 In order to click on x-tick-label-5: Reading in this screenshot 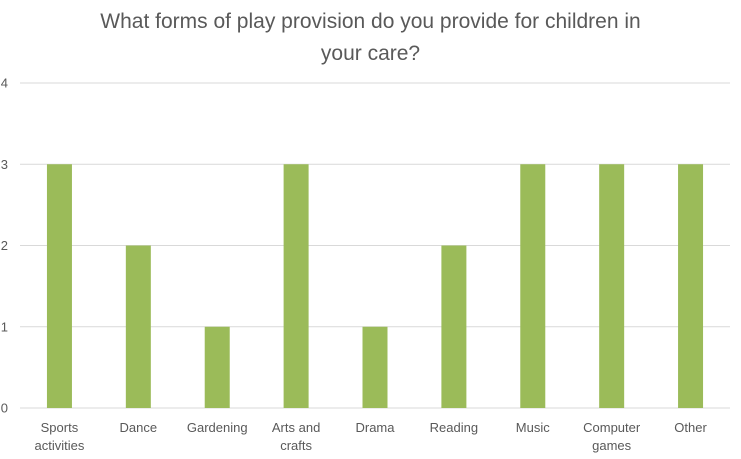, I will do `click(454, 427)`.